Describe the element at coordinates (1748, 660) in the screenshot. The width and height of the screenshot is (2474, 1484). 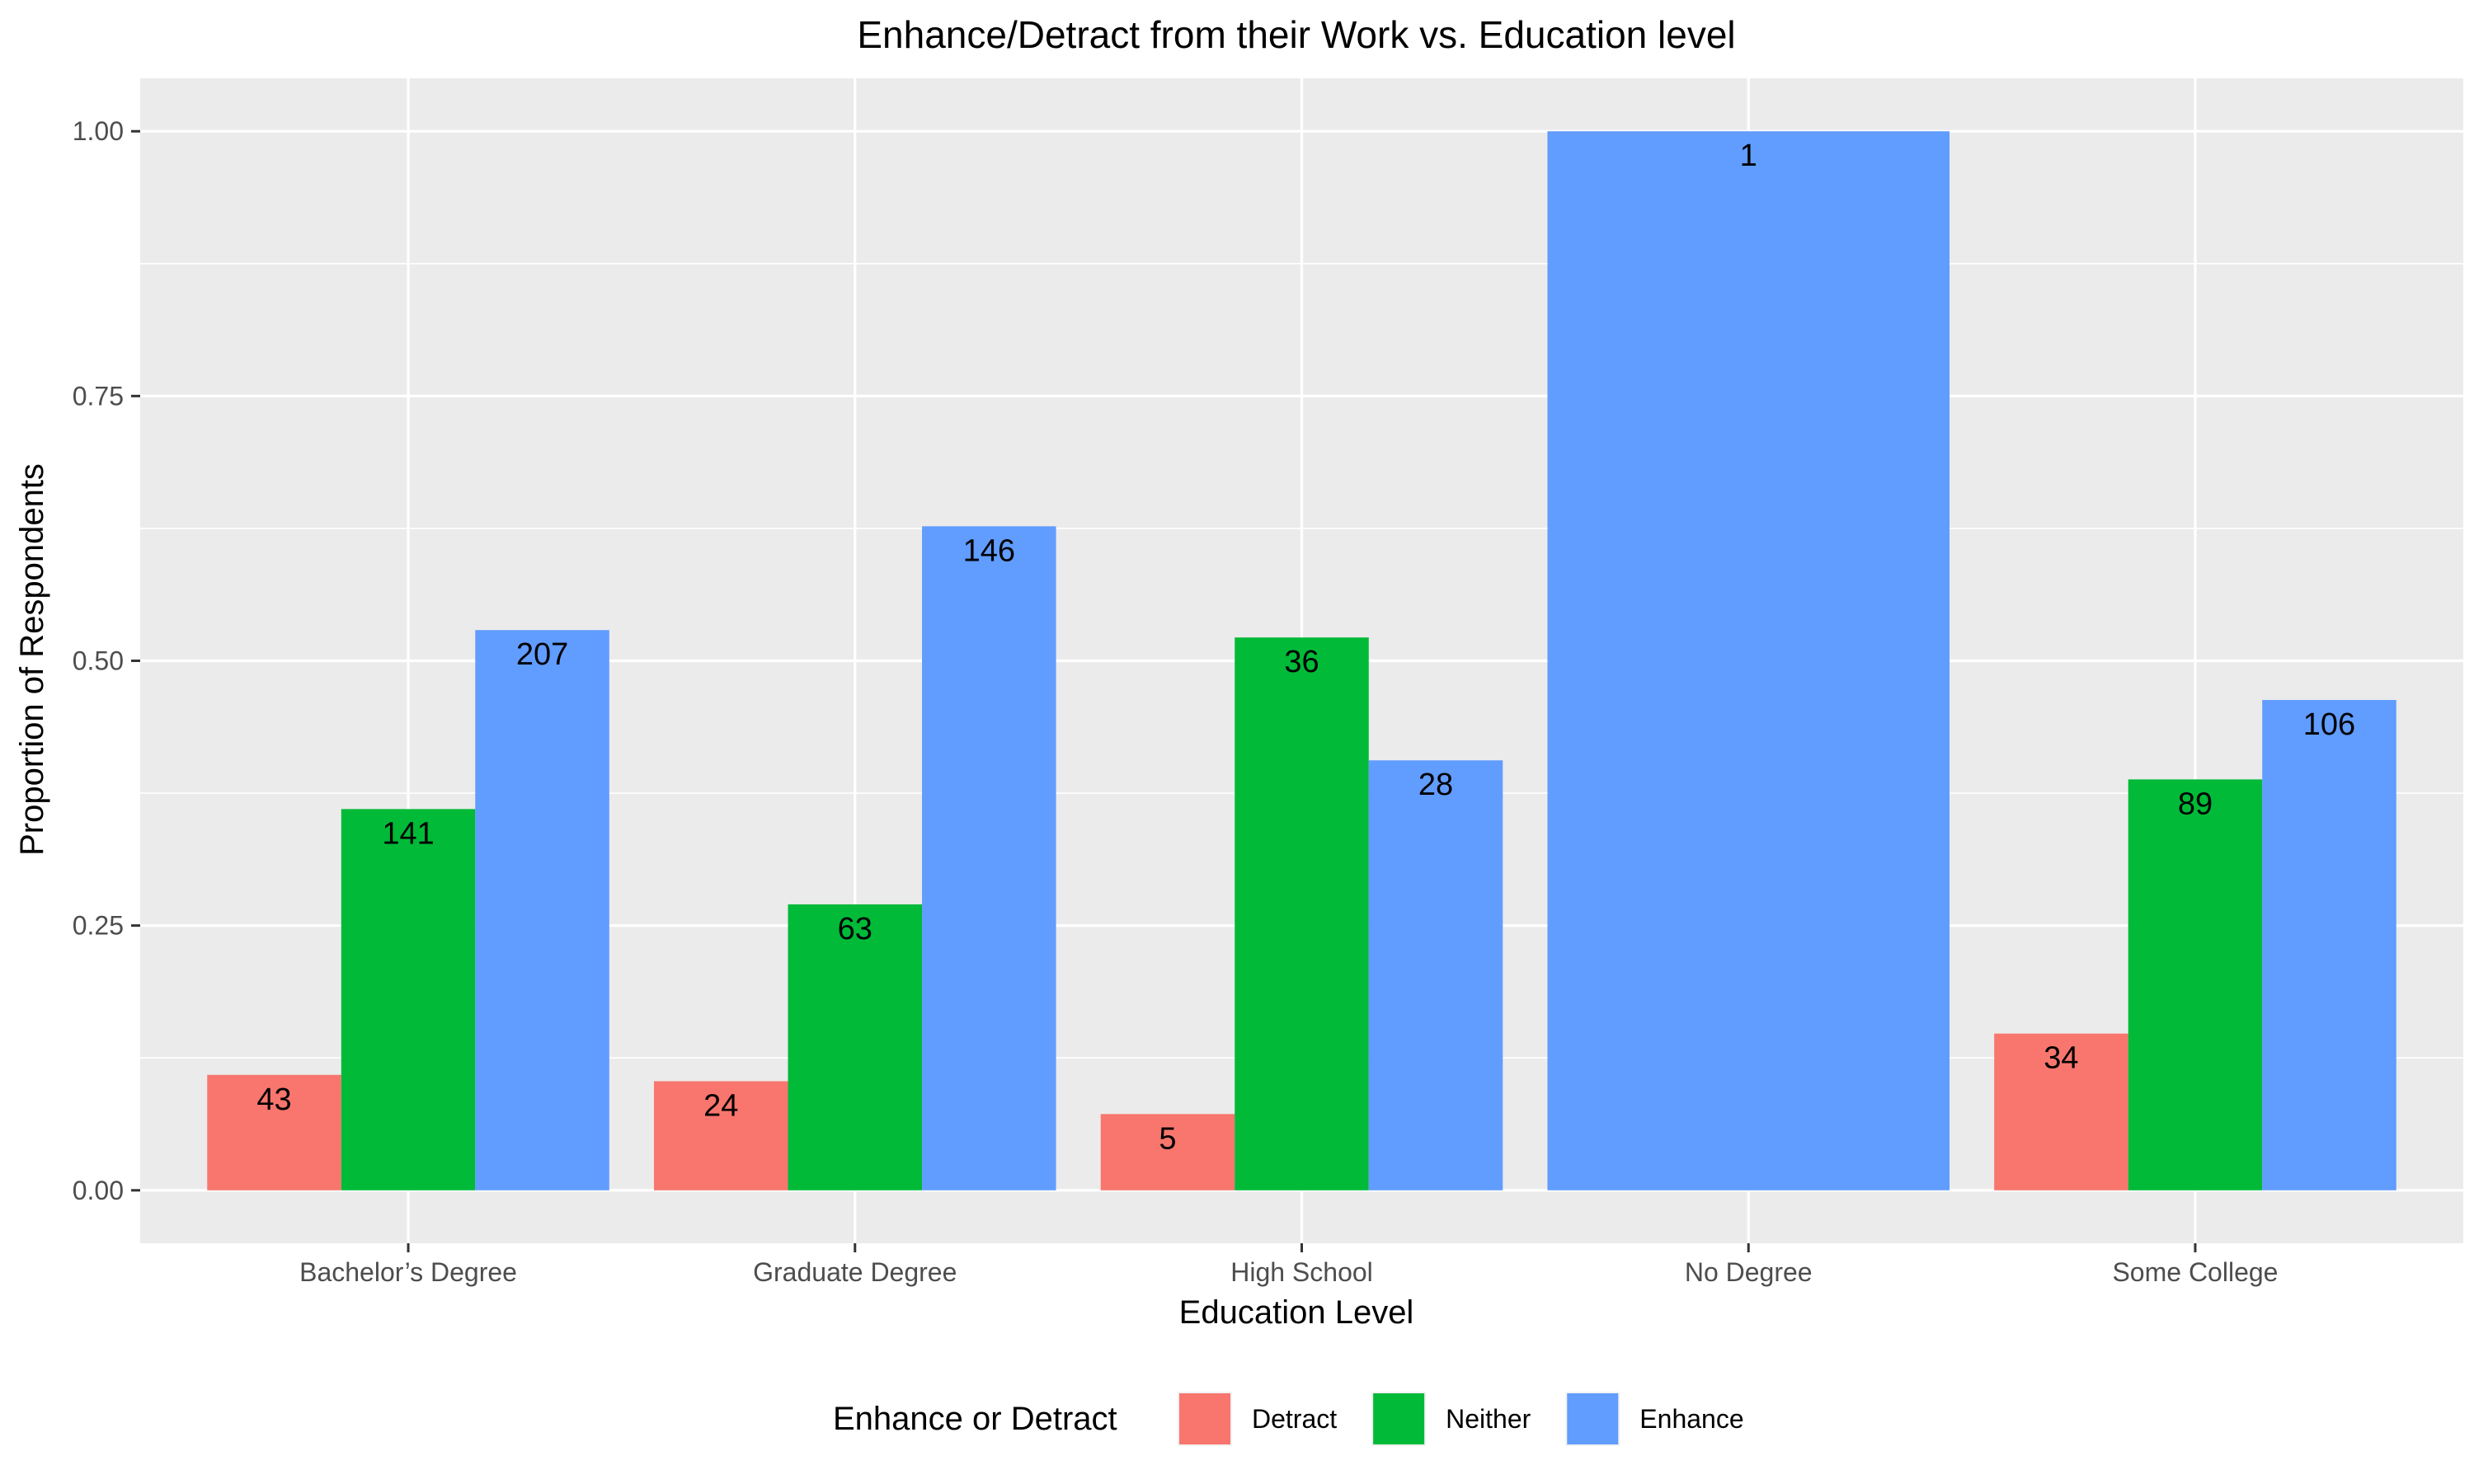
I see `bar-enhance-no-degree` at that location.